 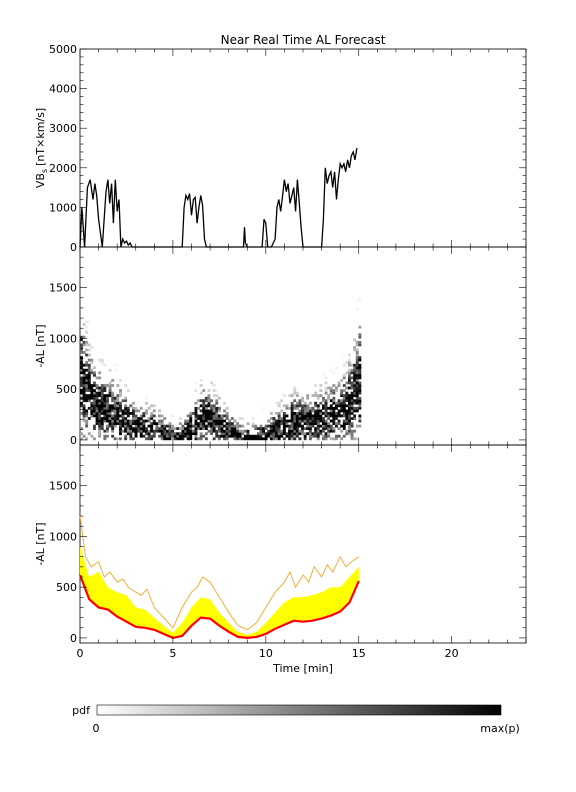 I want to click on red-median-line, so click(x=219, y=607).